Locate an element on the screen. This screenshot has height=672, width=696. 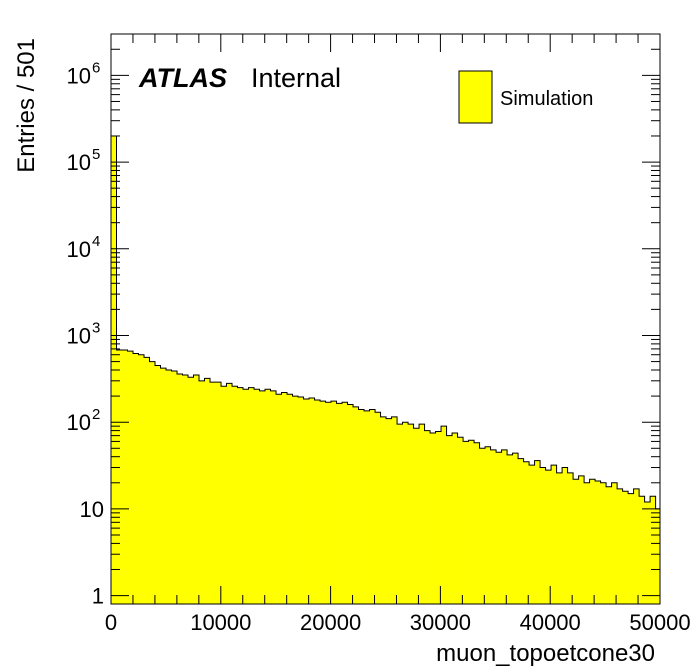
x-axis-title: muon_topoetcone30 is located at coordinates (545, 653).